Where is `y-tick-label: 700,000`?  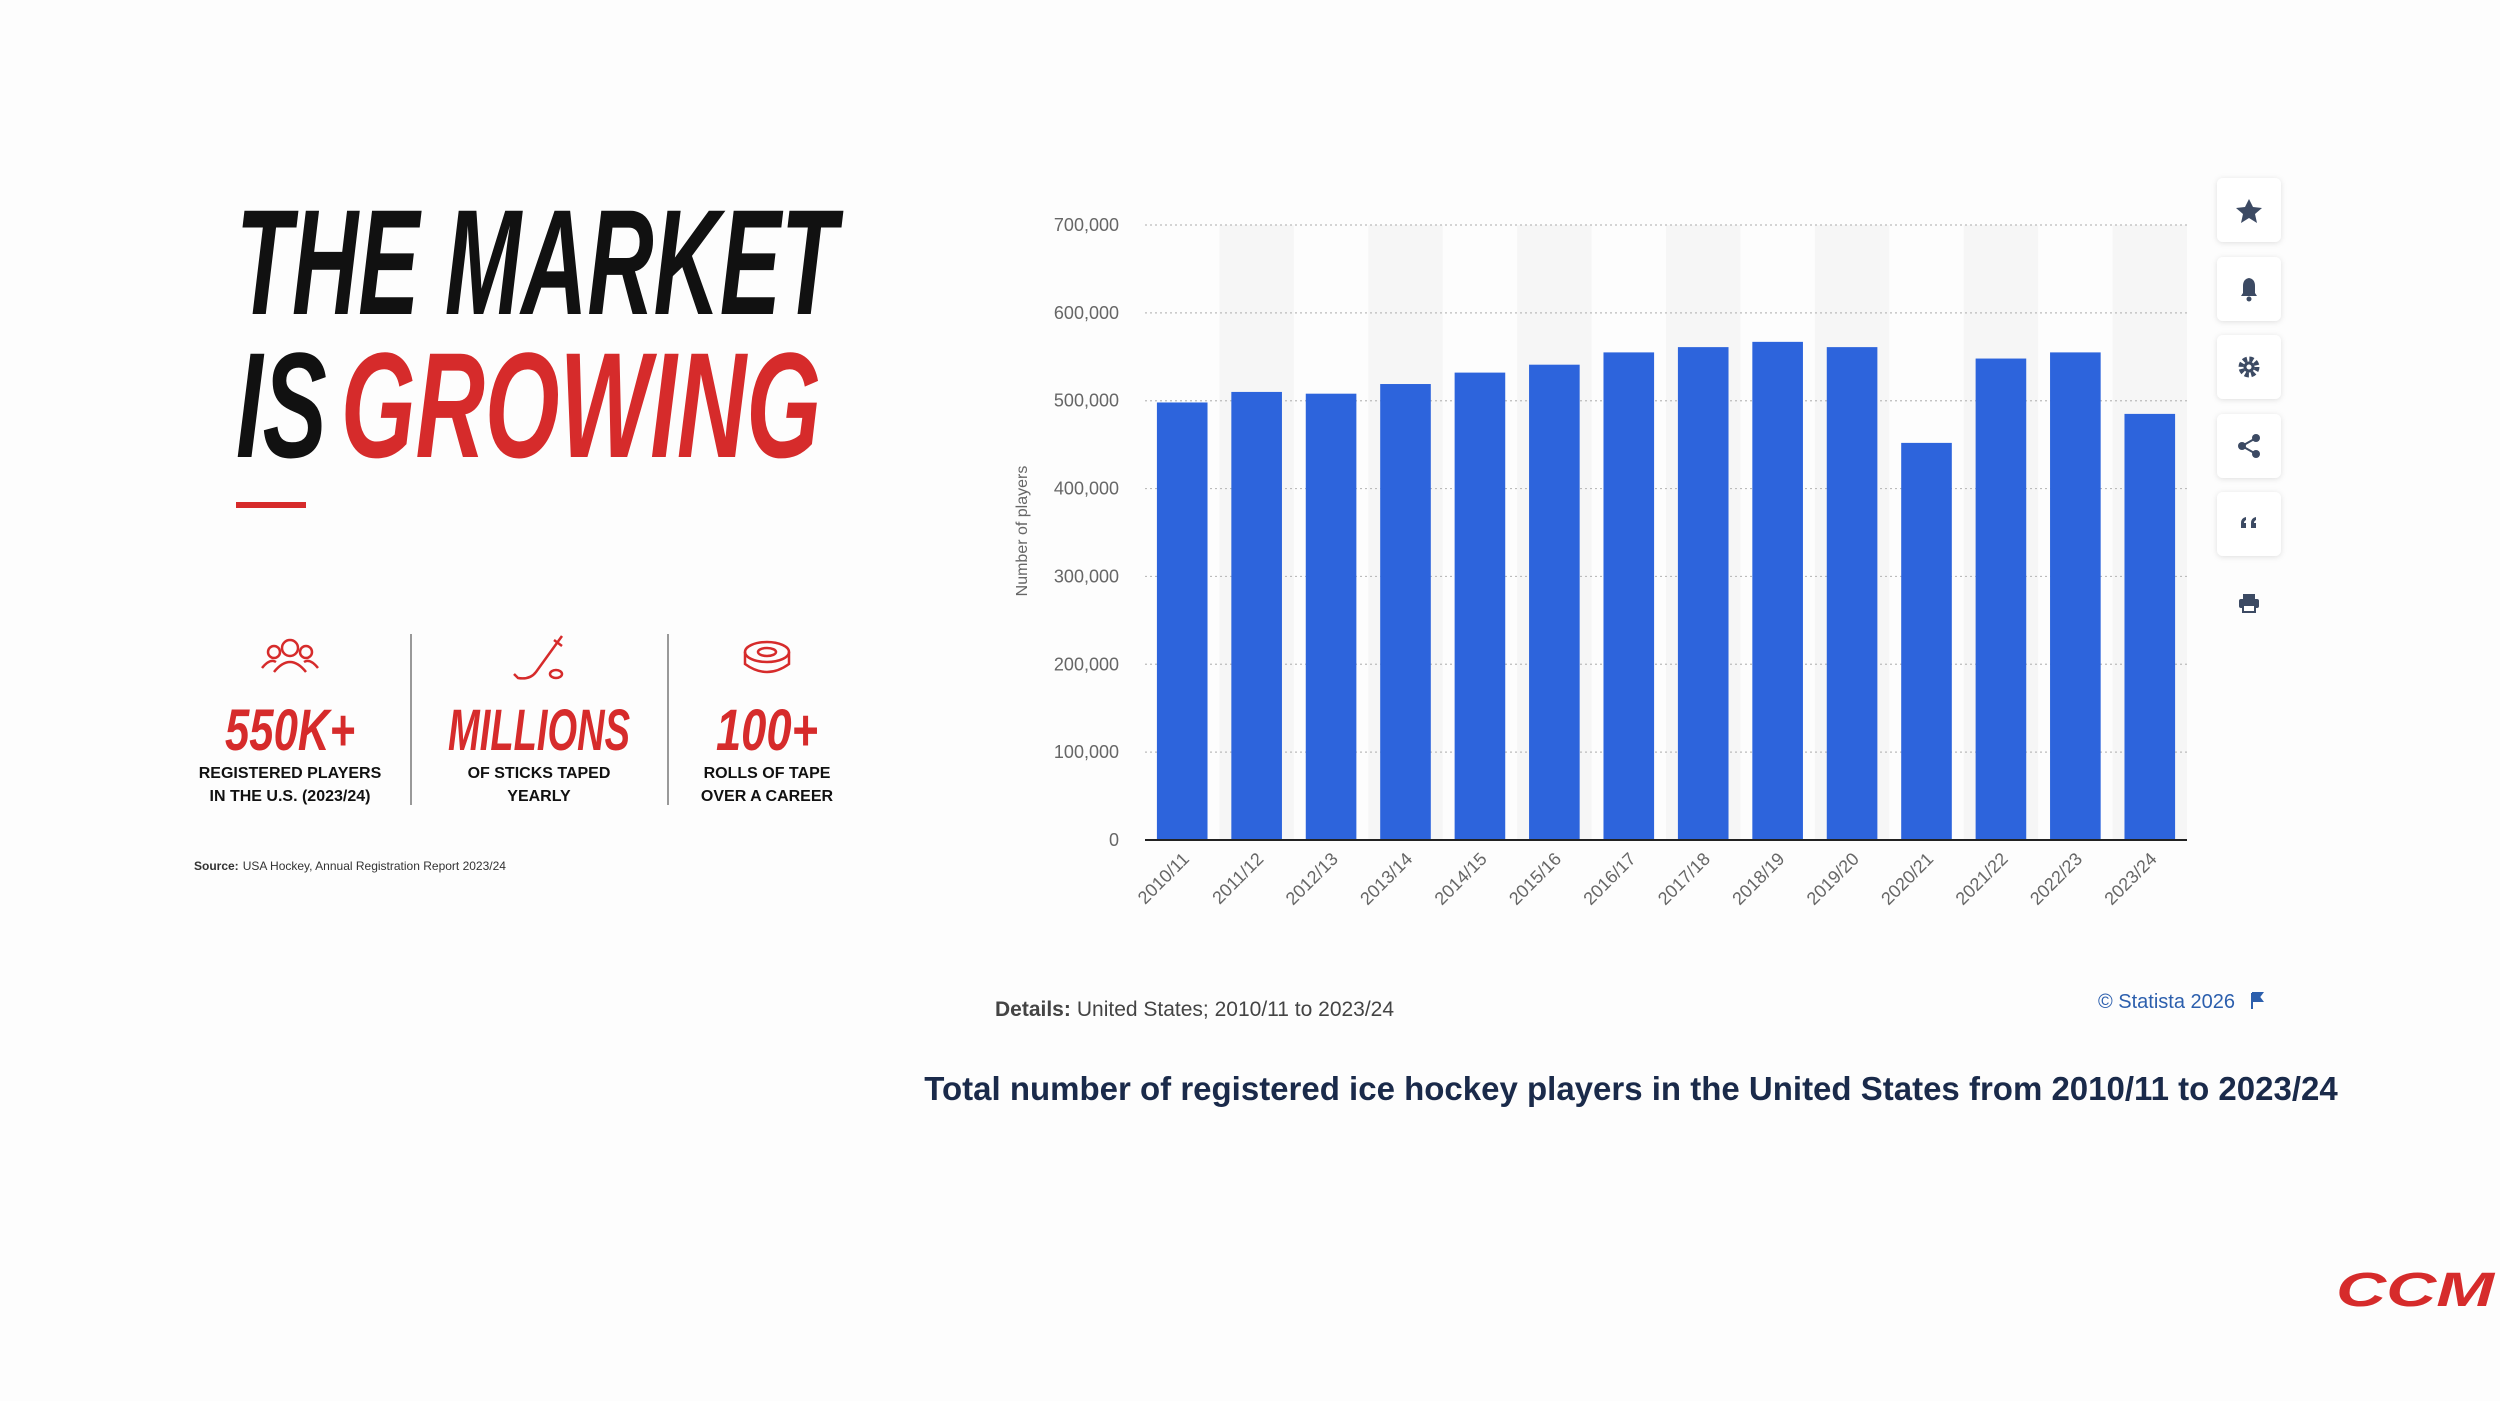
y-tick-label: 700,000 is located at coordinates (1086, 225).